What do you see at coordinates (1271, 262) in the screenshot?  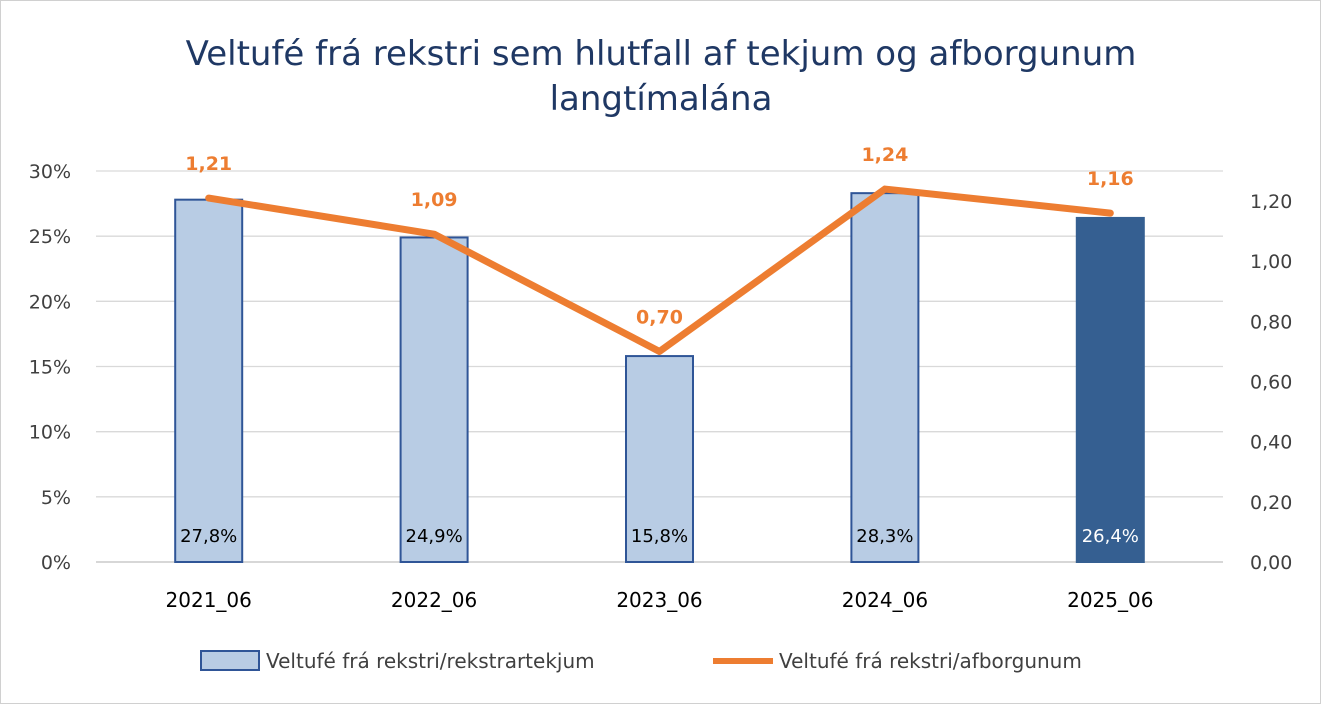 I see `y-right-tick-label: 1,00` at bounding box center [1271, 262].